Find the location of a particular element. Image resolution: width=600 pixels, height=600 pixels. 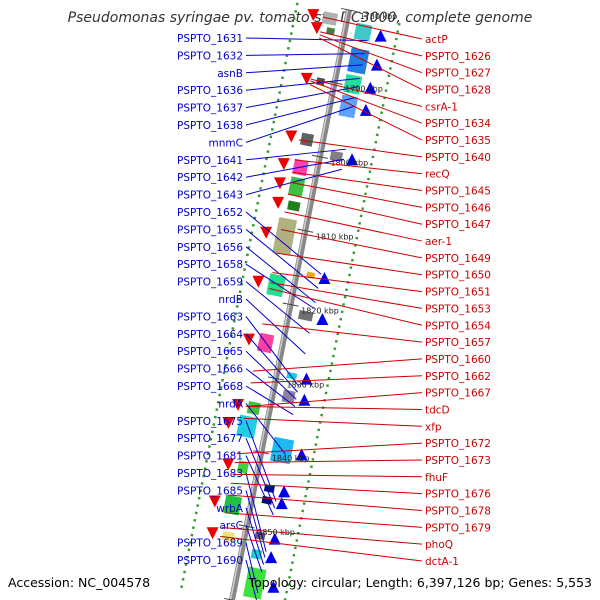

forward-gene-label: PSPTO_1689 is located at coordinates (210, 544).